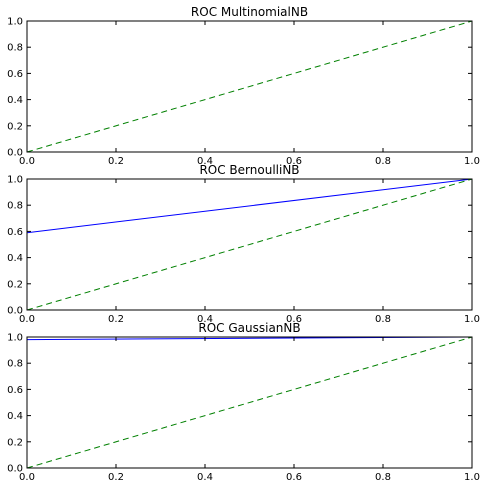 The image size is (486, 489). What do you see at coordinates (249, 170) in the screenshot?
I see `subplot-title: ROC BernoulliNB` at bounding box center [249, 170].